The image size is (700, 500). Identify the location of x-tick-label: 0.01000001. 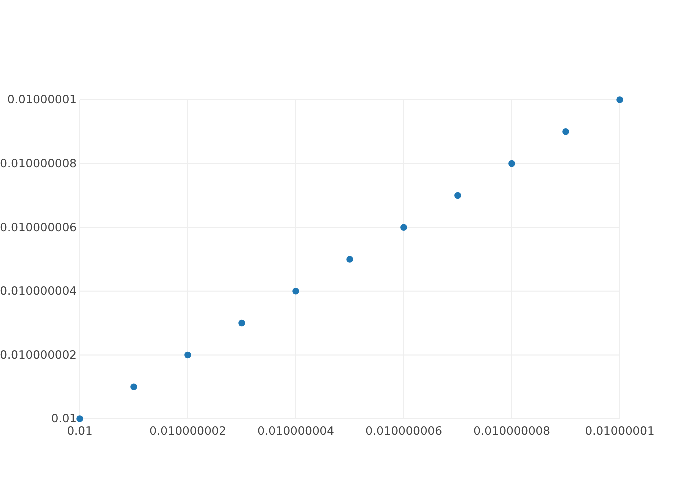
(620, 431).